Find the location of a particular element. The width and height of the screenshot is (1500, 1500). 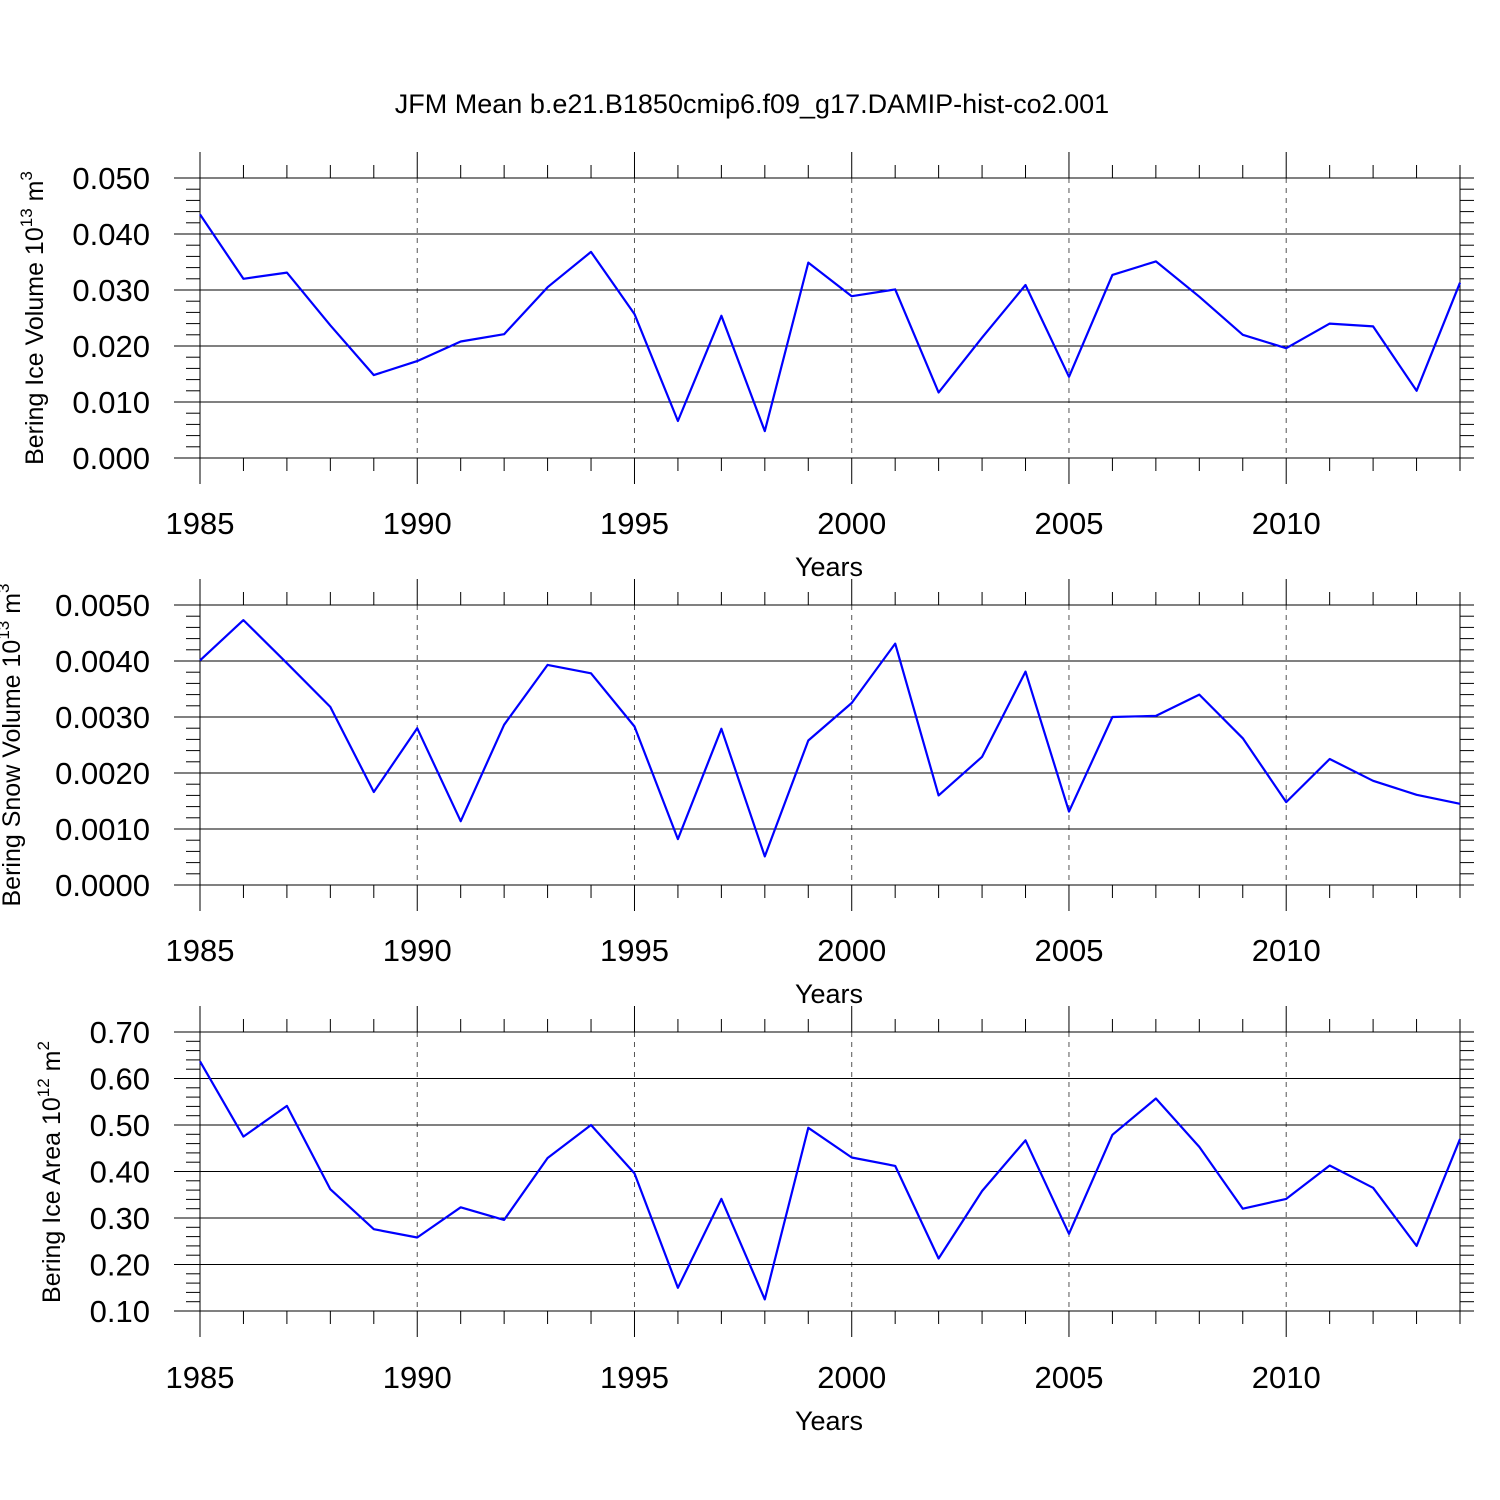

ylabel-ice-area: Bering Ice Area 1012 m2 is located at coordinates (50, 1172).